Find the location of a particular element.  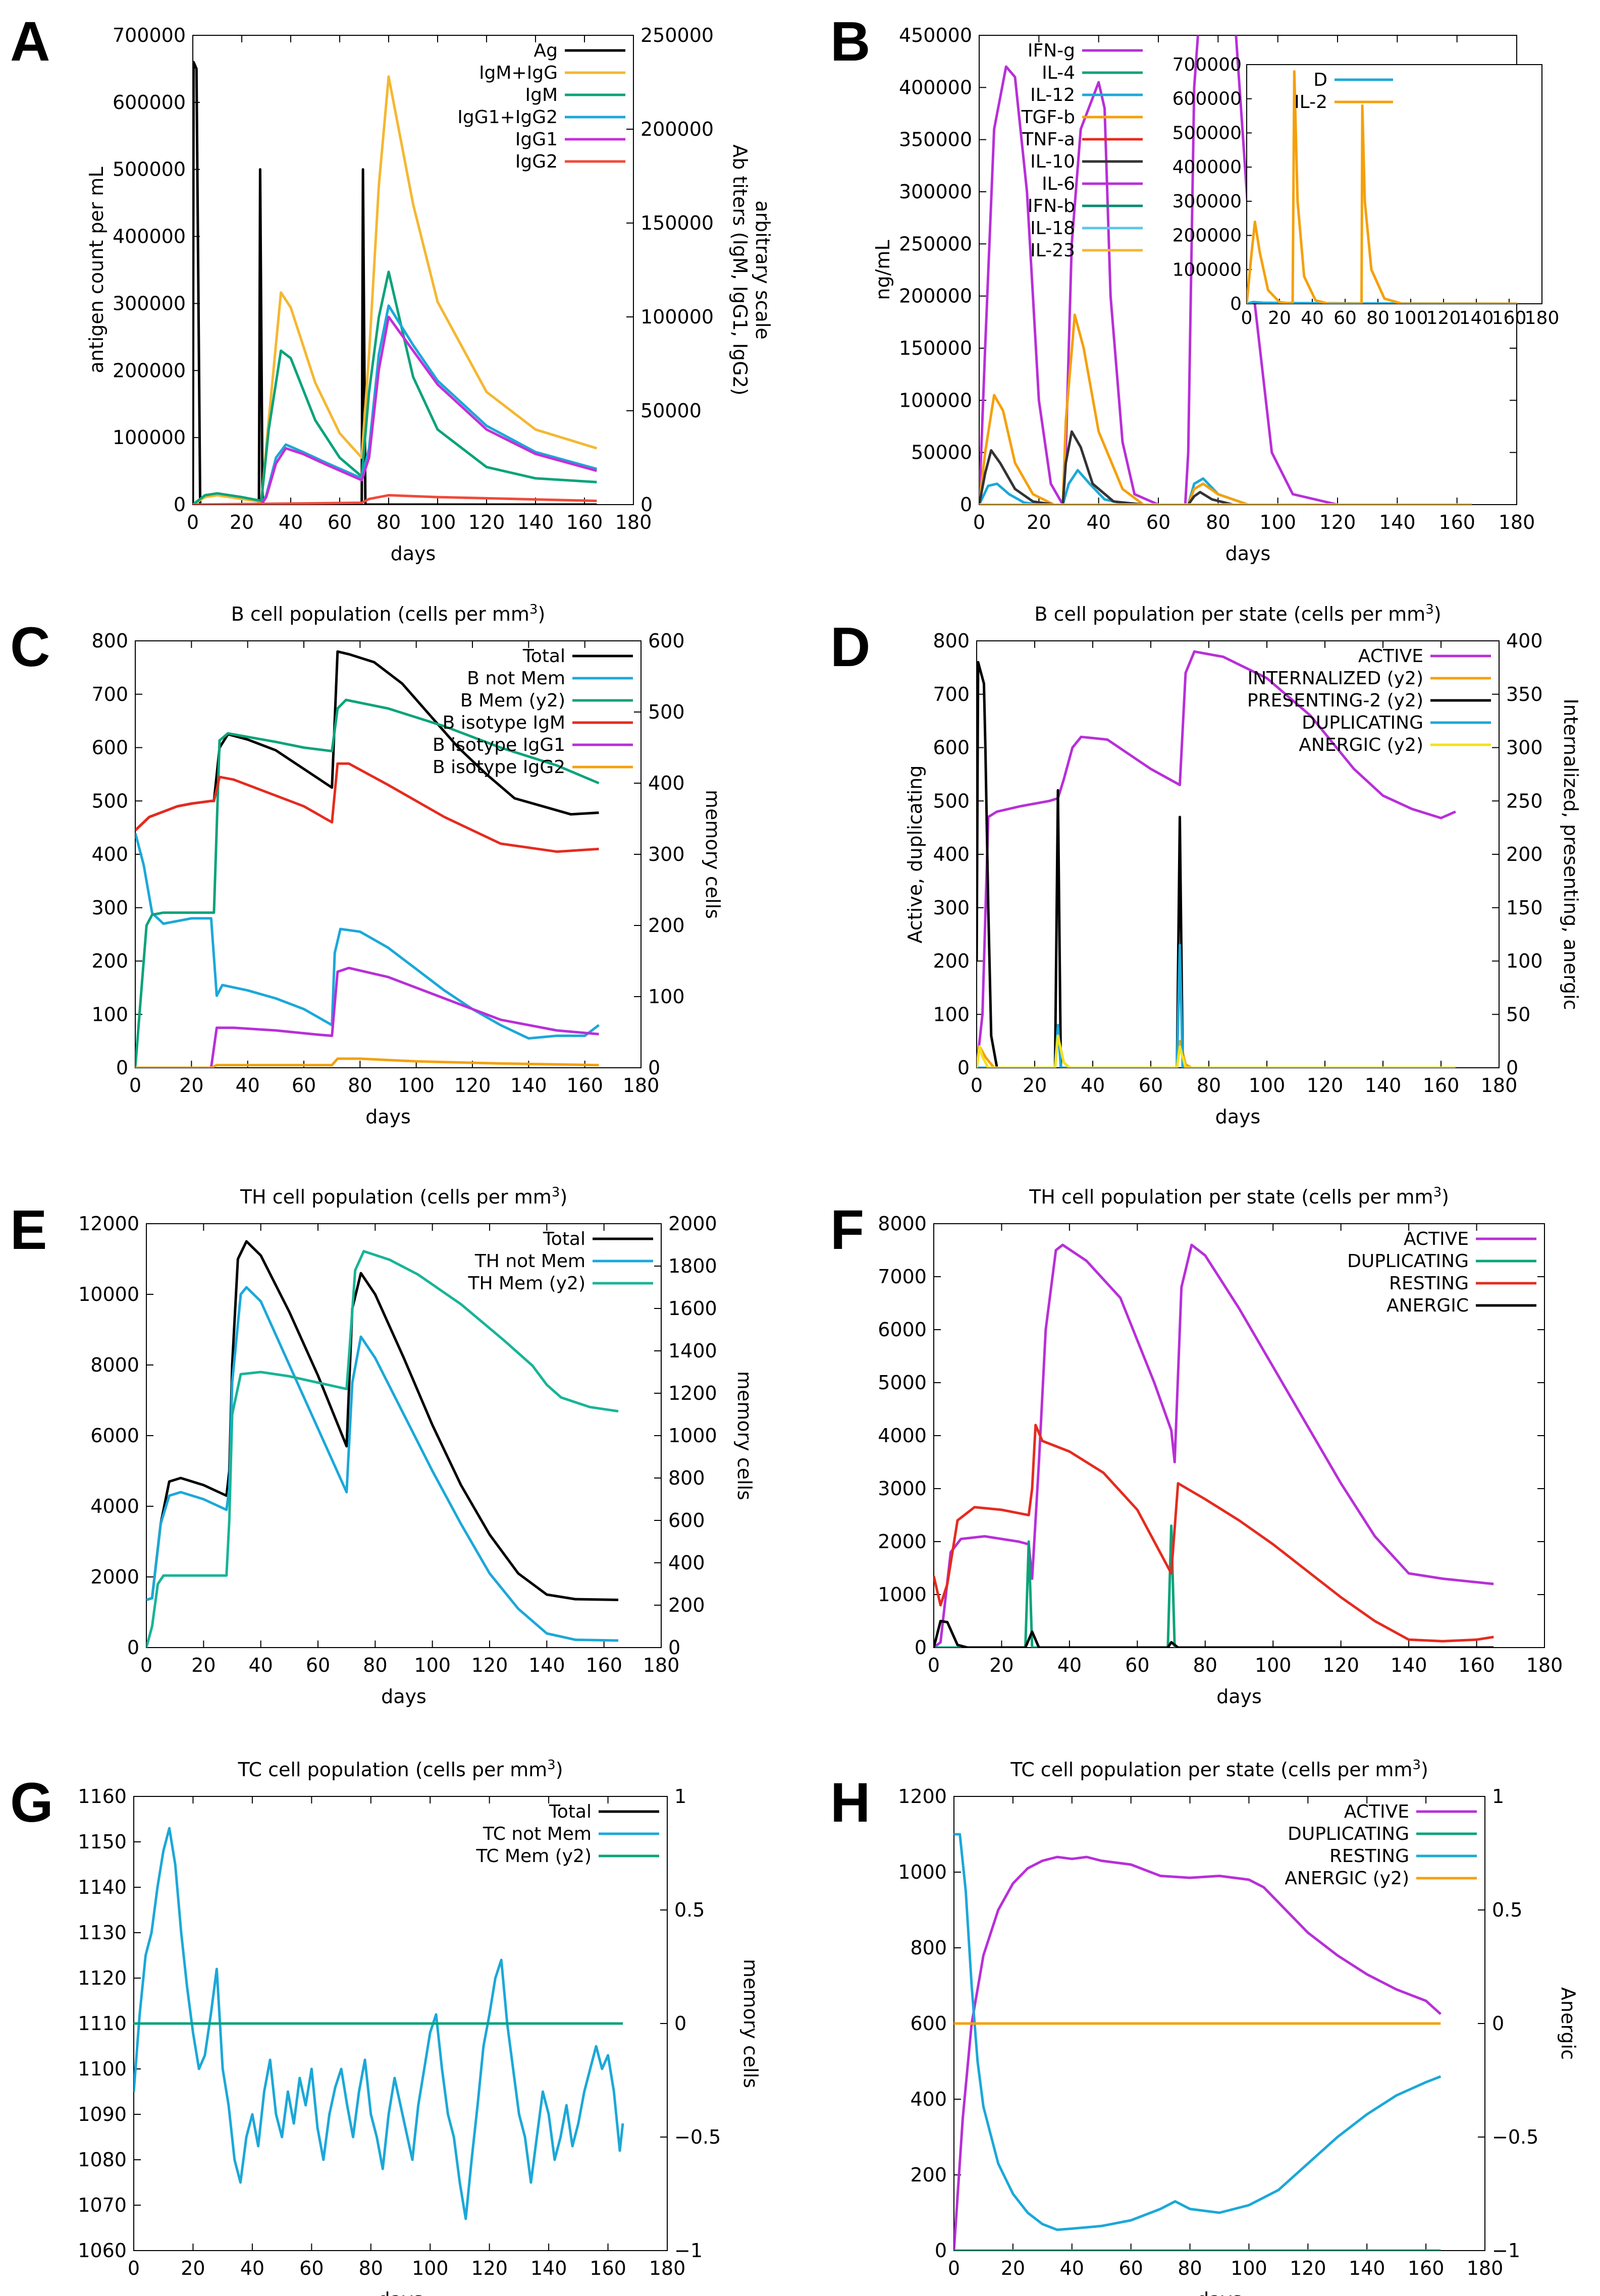

y-tick-label: 1090 is located at coordinates (102, 2114).